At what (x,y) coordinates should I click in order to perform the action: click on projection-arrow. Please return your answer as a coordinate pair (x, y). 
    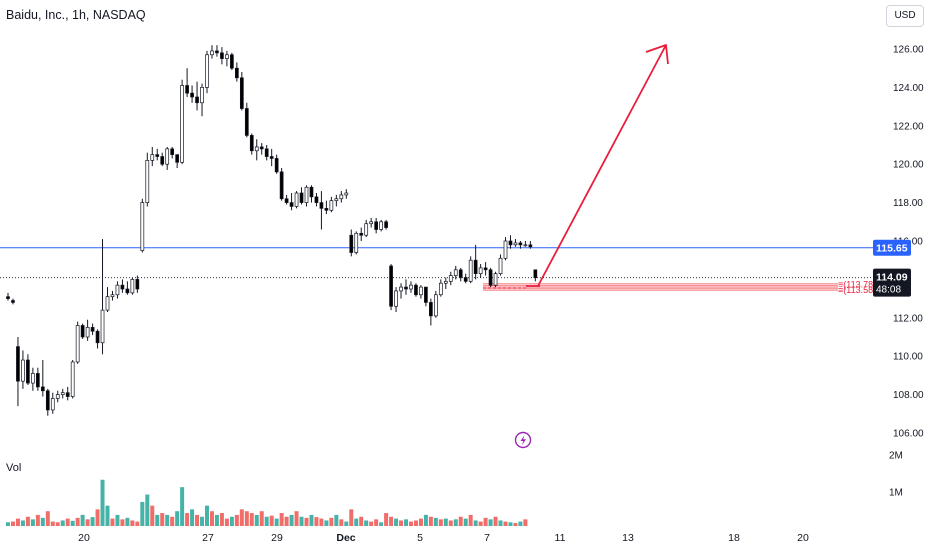
    Looking at the image, I should click on (597, 165).